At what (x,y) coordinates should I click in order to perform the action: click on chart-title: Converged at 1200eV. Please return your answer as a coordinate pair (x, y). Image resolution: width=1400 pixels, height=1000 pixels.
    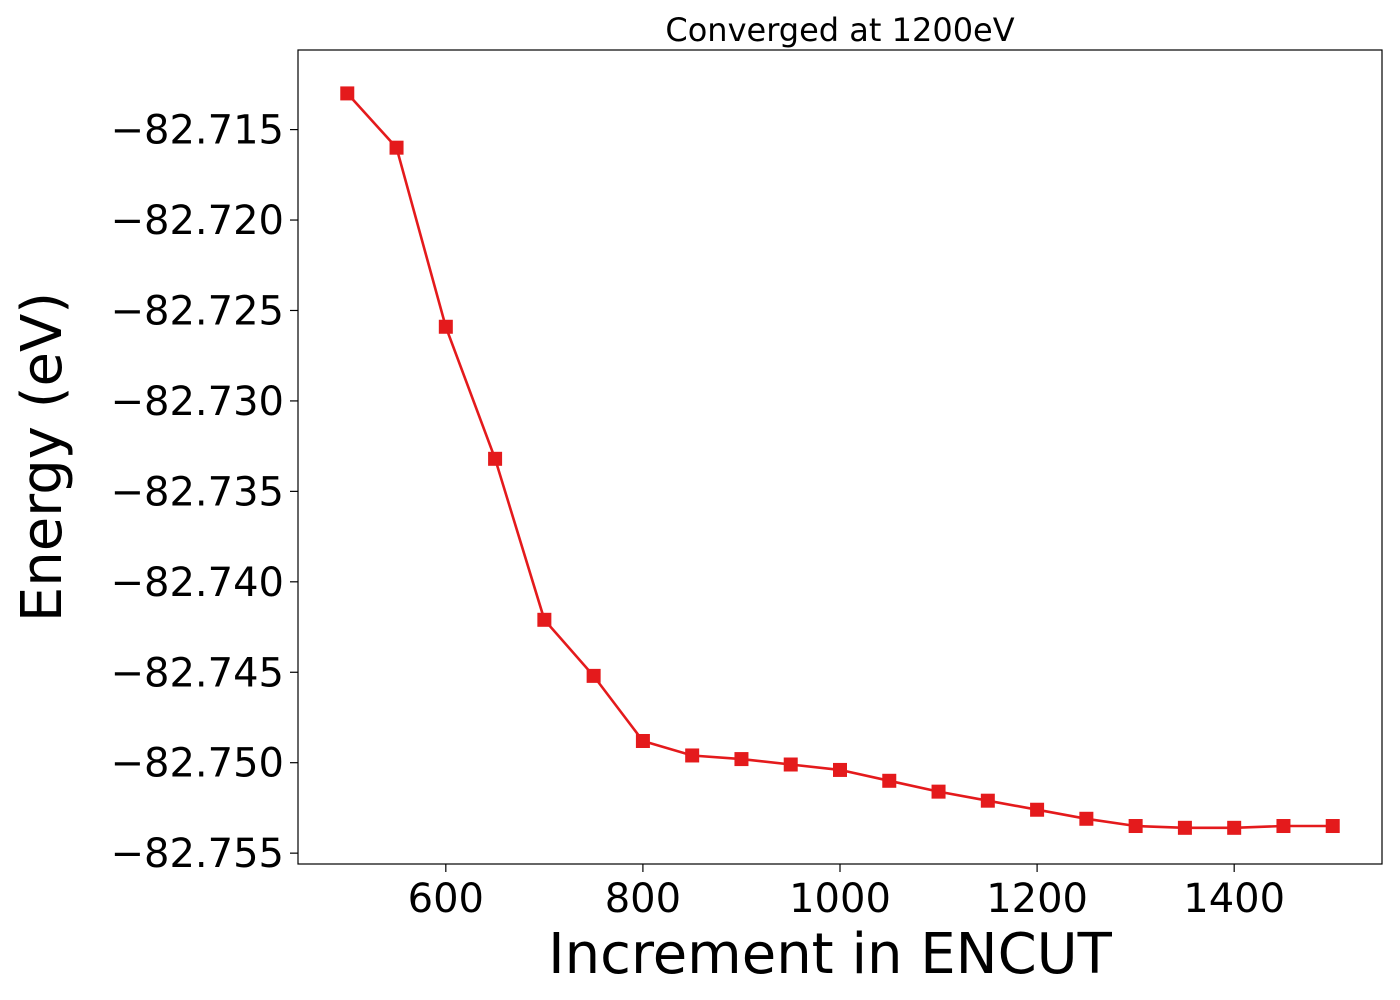
    Looking at the image, I should click on (839, 30).